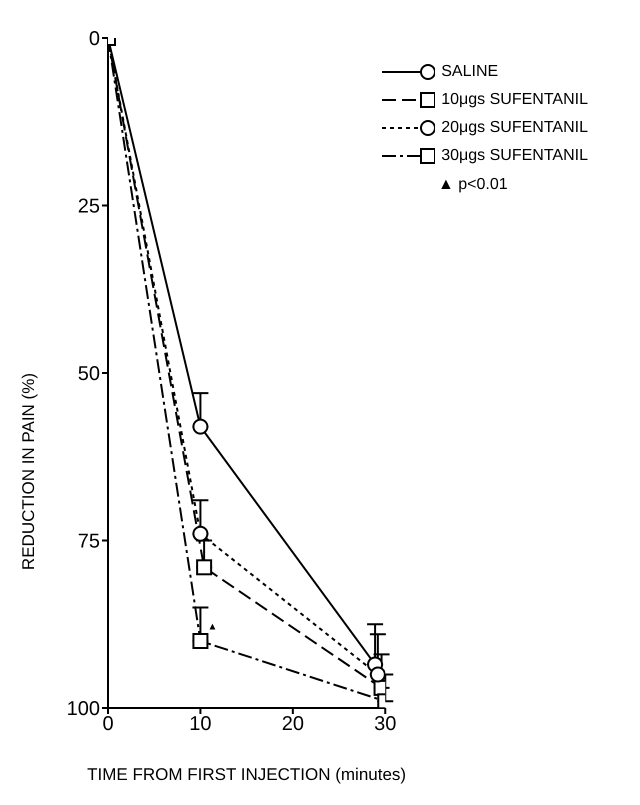 This screenshot has width=640, height=805. What do you see at coordinates (212, 627) in the screenshot?
I see `annotation: ▲` at bounding box center [212, 627].